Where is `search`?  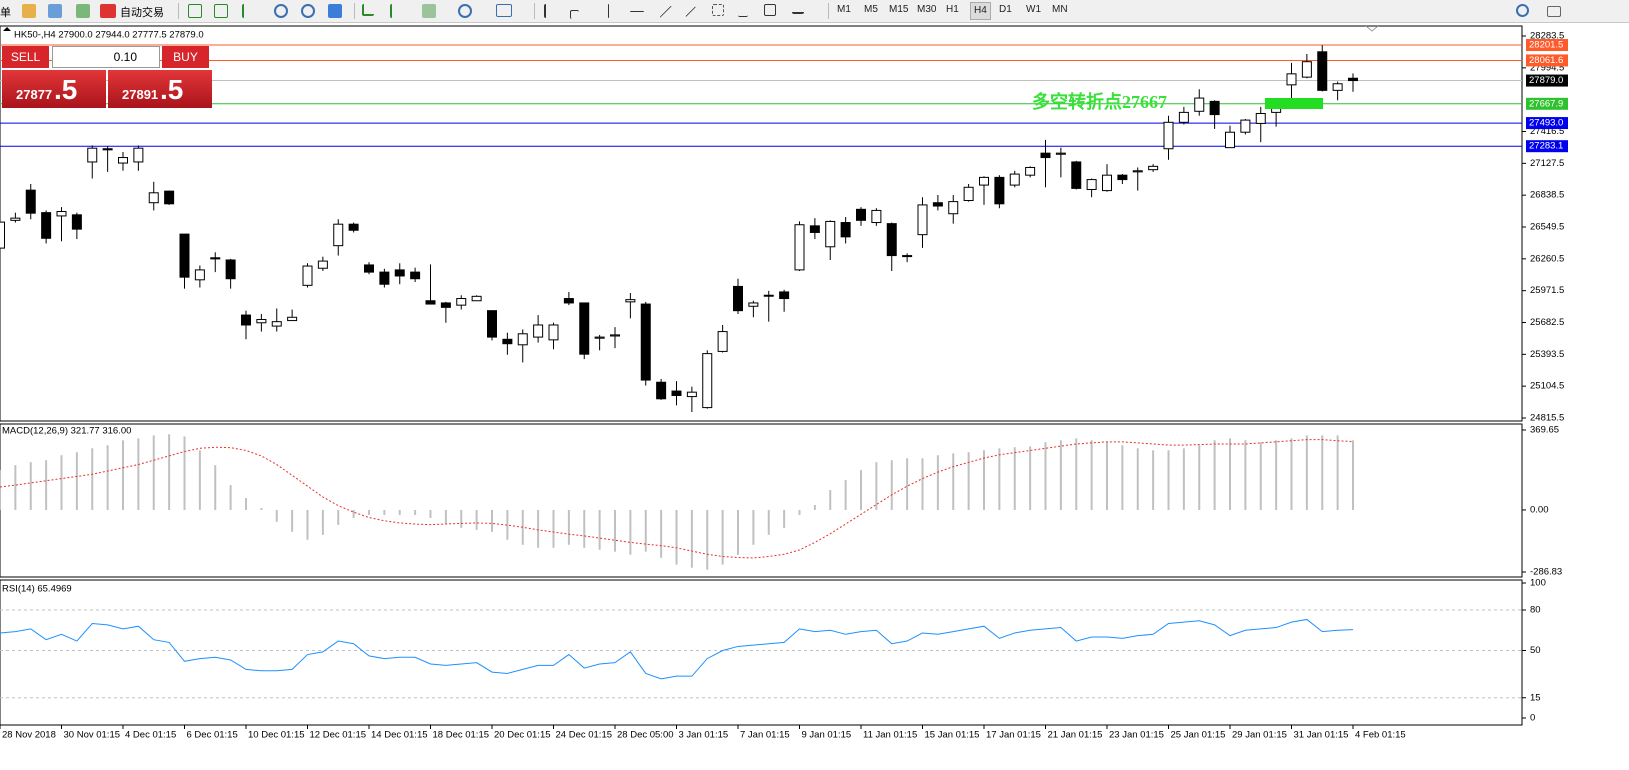
search is located at coordinates (1522, 10).